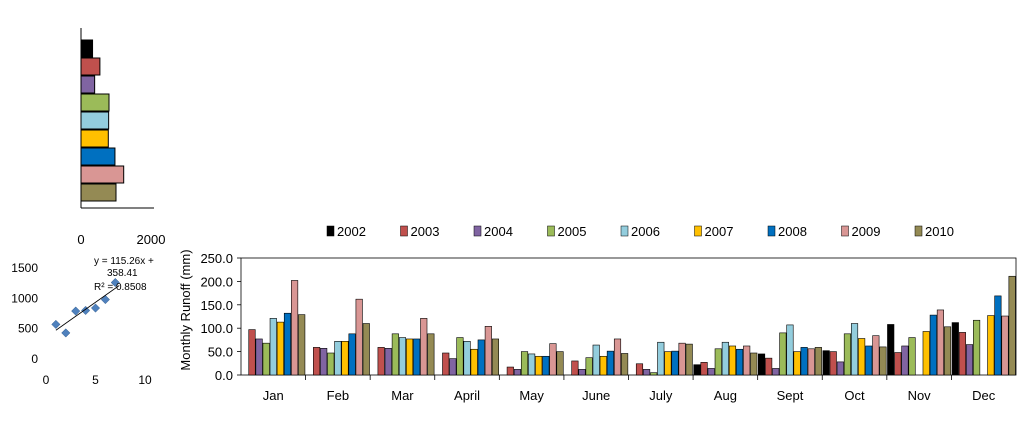 Image resolution: width=1031 pixels, height=425 pixels. I want to click on x-tick-label: Oct, so click(854, 395).